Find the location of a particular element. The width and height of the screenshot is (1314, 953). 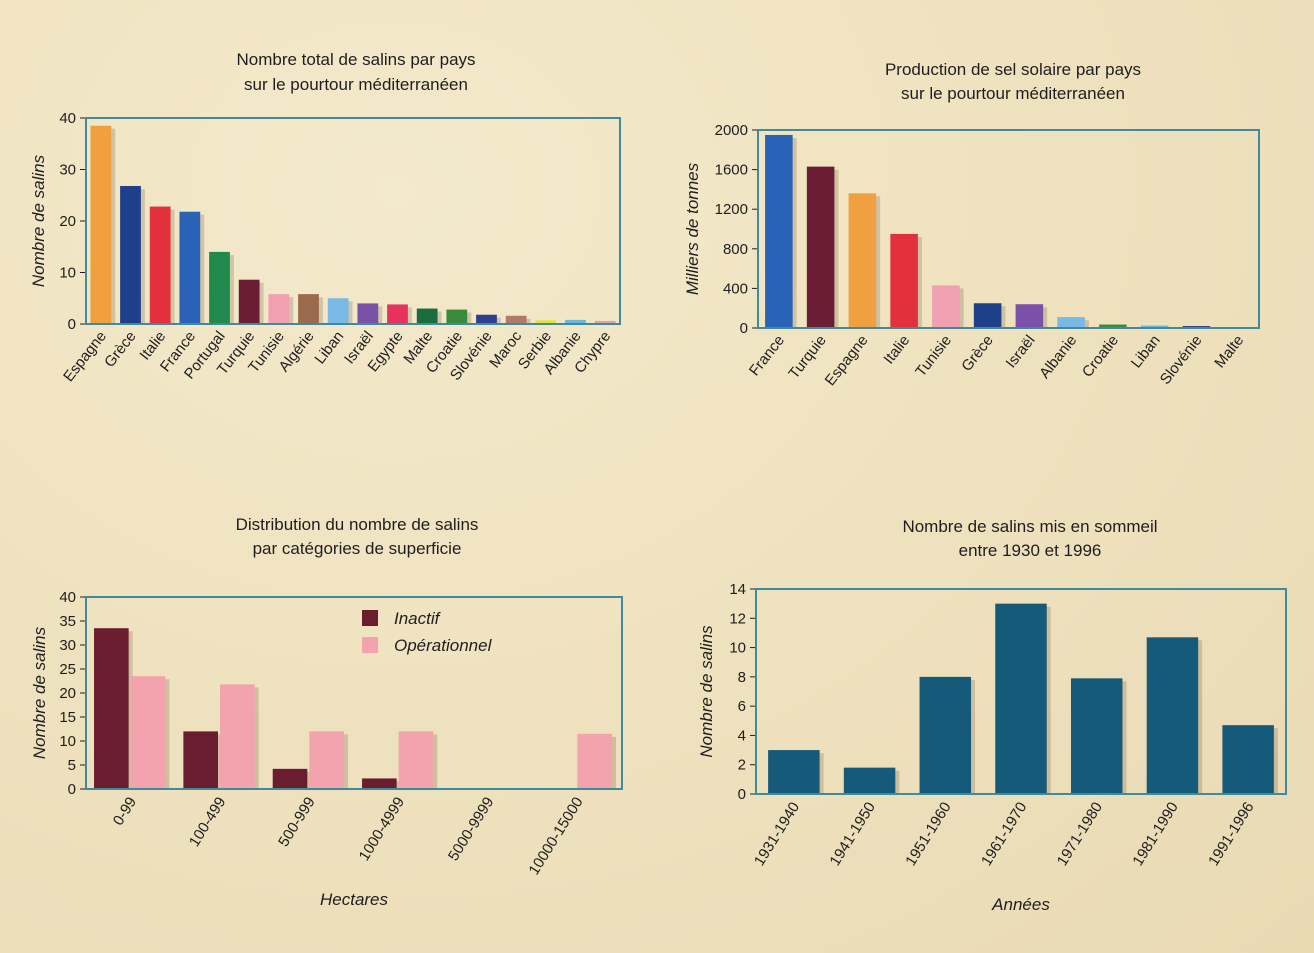

chart-title: entre 1930 et 1996 is located at coordinates (1030, 550).